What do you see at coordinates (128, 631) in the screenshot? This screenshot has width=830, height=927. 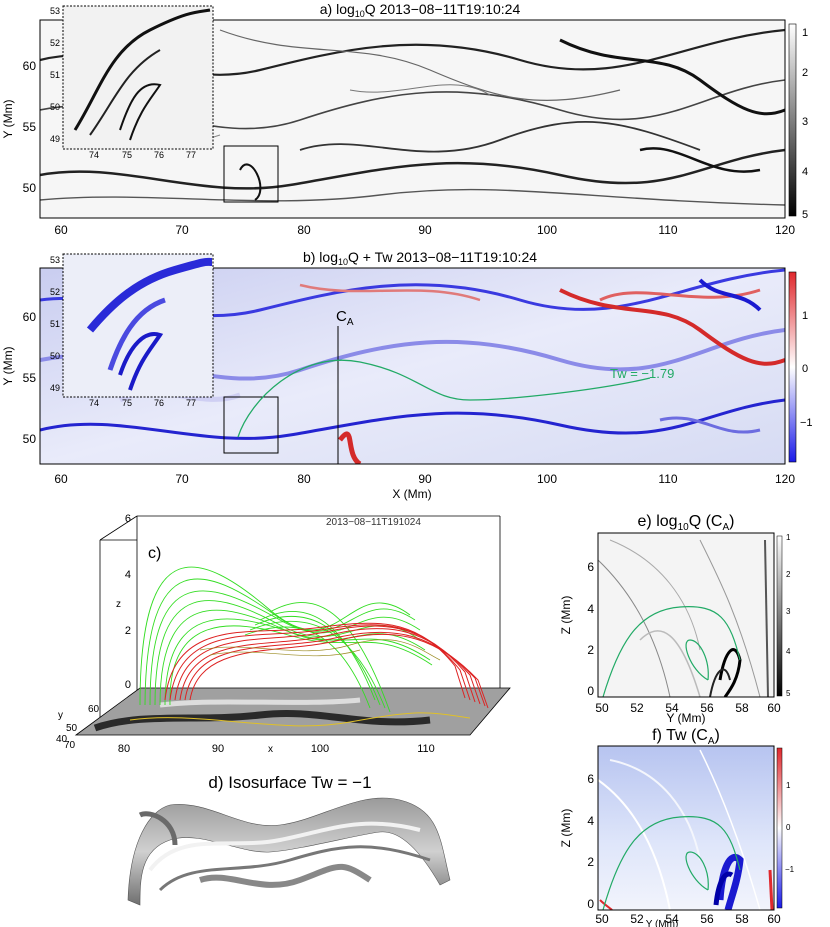 I see `panel-c-ztick: 2` at bounding box center [128, 631].